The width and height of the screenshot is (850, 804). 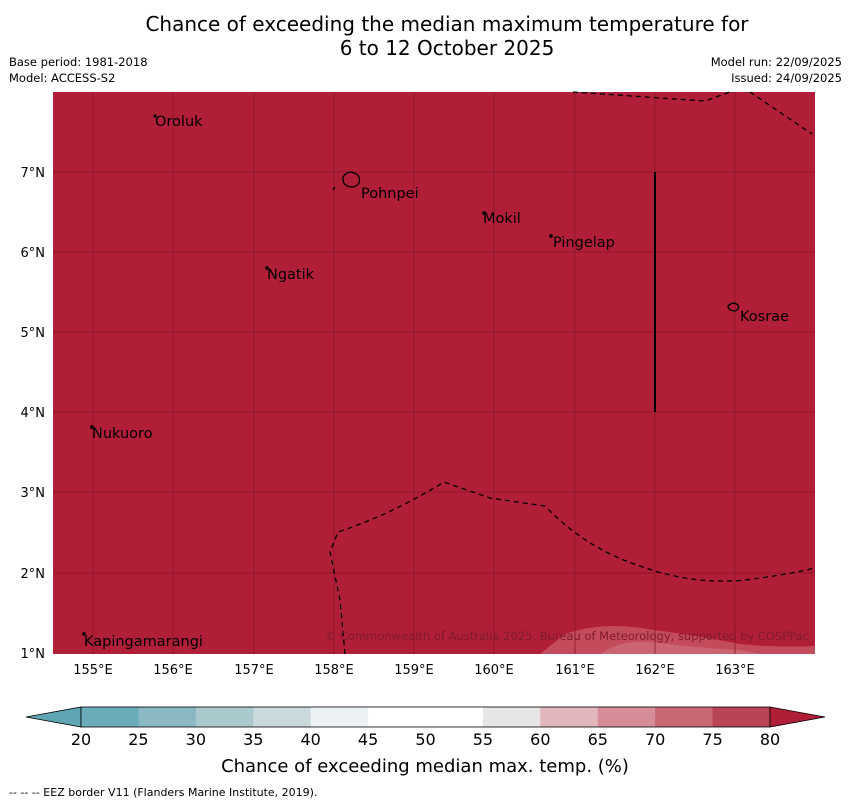 I want to click on eez-border-northeast, so click(x=781, y=113).